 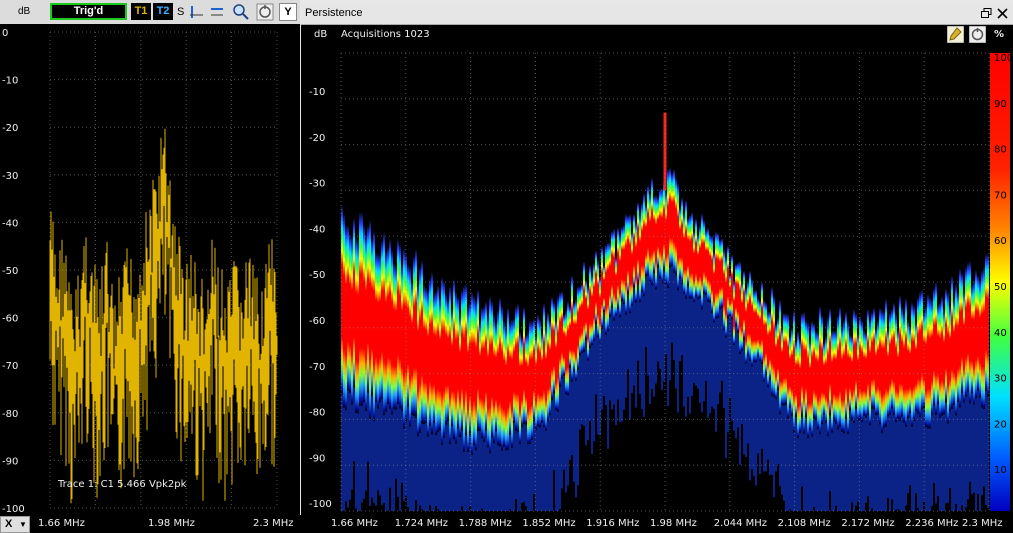 What do you see at coordinates (977, 34) in the screenshot?
I see `reset-persistence-icon` at bounding box center [977, 34].